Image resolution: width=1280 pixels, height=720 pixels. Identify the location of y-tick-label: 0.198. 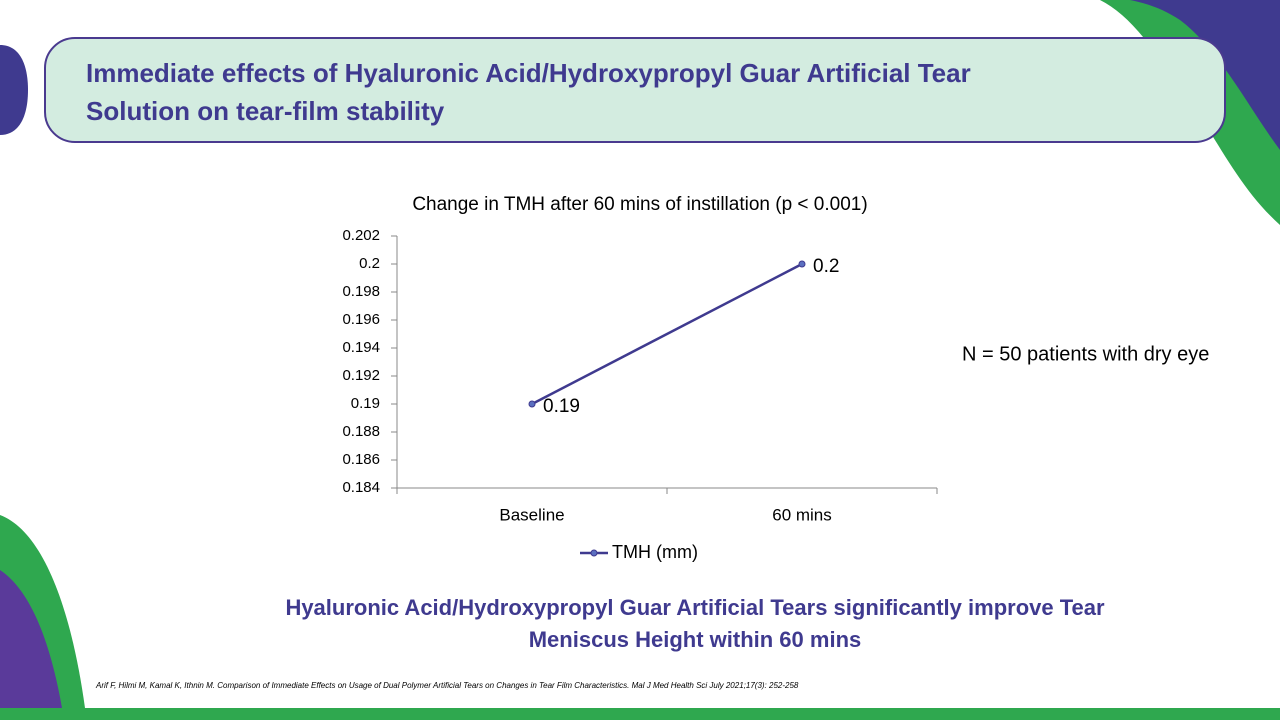
(361, 291).